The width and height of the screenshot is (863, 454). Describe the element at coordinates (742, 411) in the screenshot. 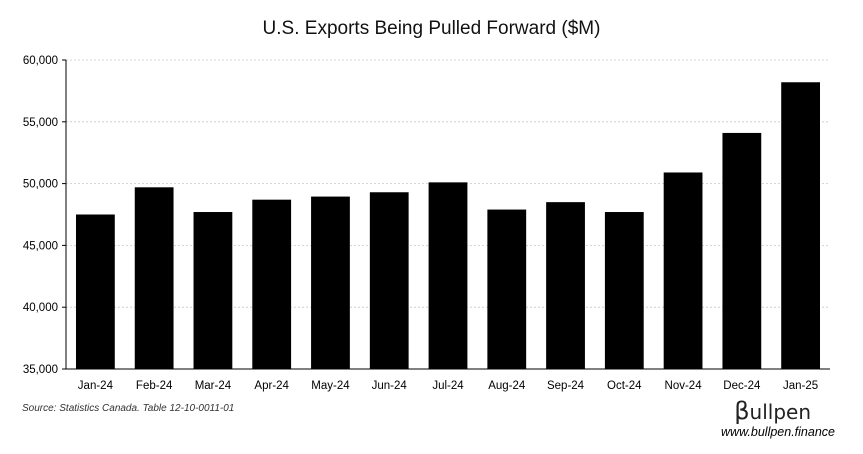

I see `logo-beta: β` at that location.